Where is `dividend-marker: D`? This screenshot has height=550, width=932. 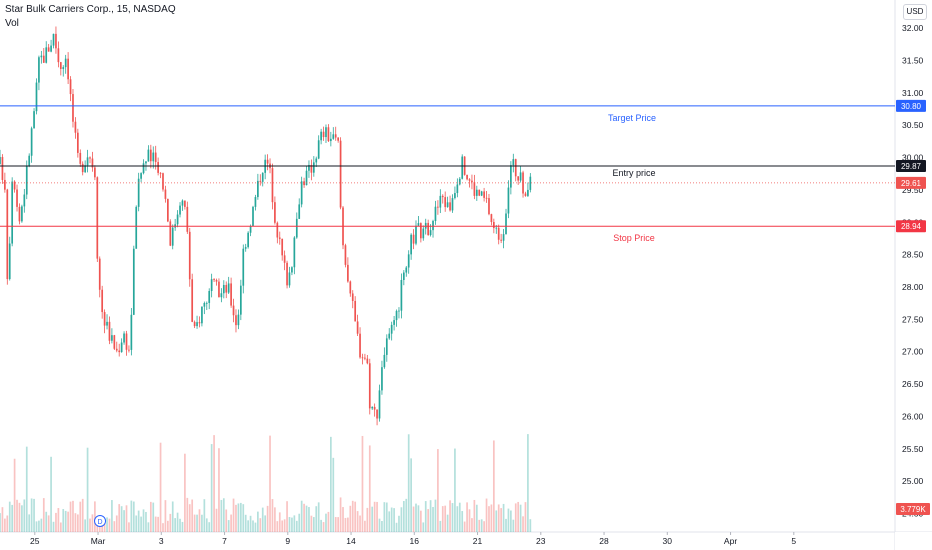
dividend-marker: D is located at coordinates (100, 521).